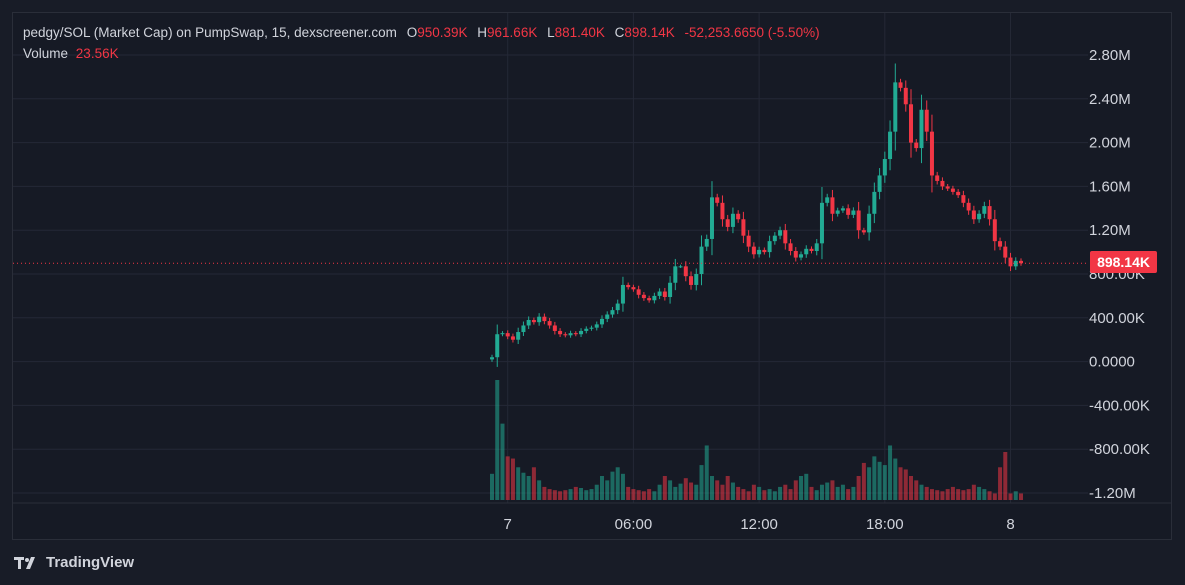  I want to click on last-price-tag: 898.14K, so click(1123, 262).